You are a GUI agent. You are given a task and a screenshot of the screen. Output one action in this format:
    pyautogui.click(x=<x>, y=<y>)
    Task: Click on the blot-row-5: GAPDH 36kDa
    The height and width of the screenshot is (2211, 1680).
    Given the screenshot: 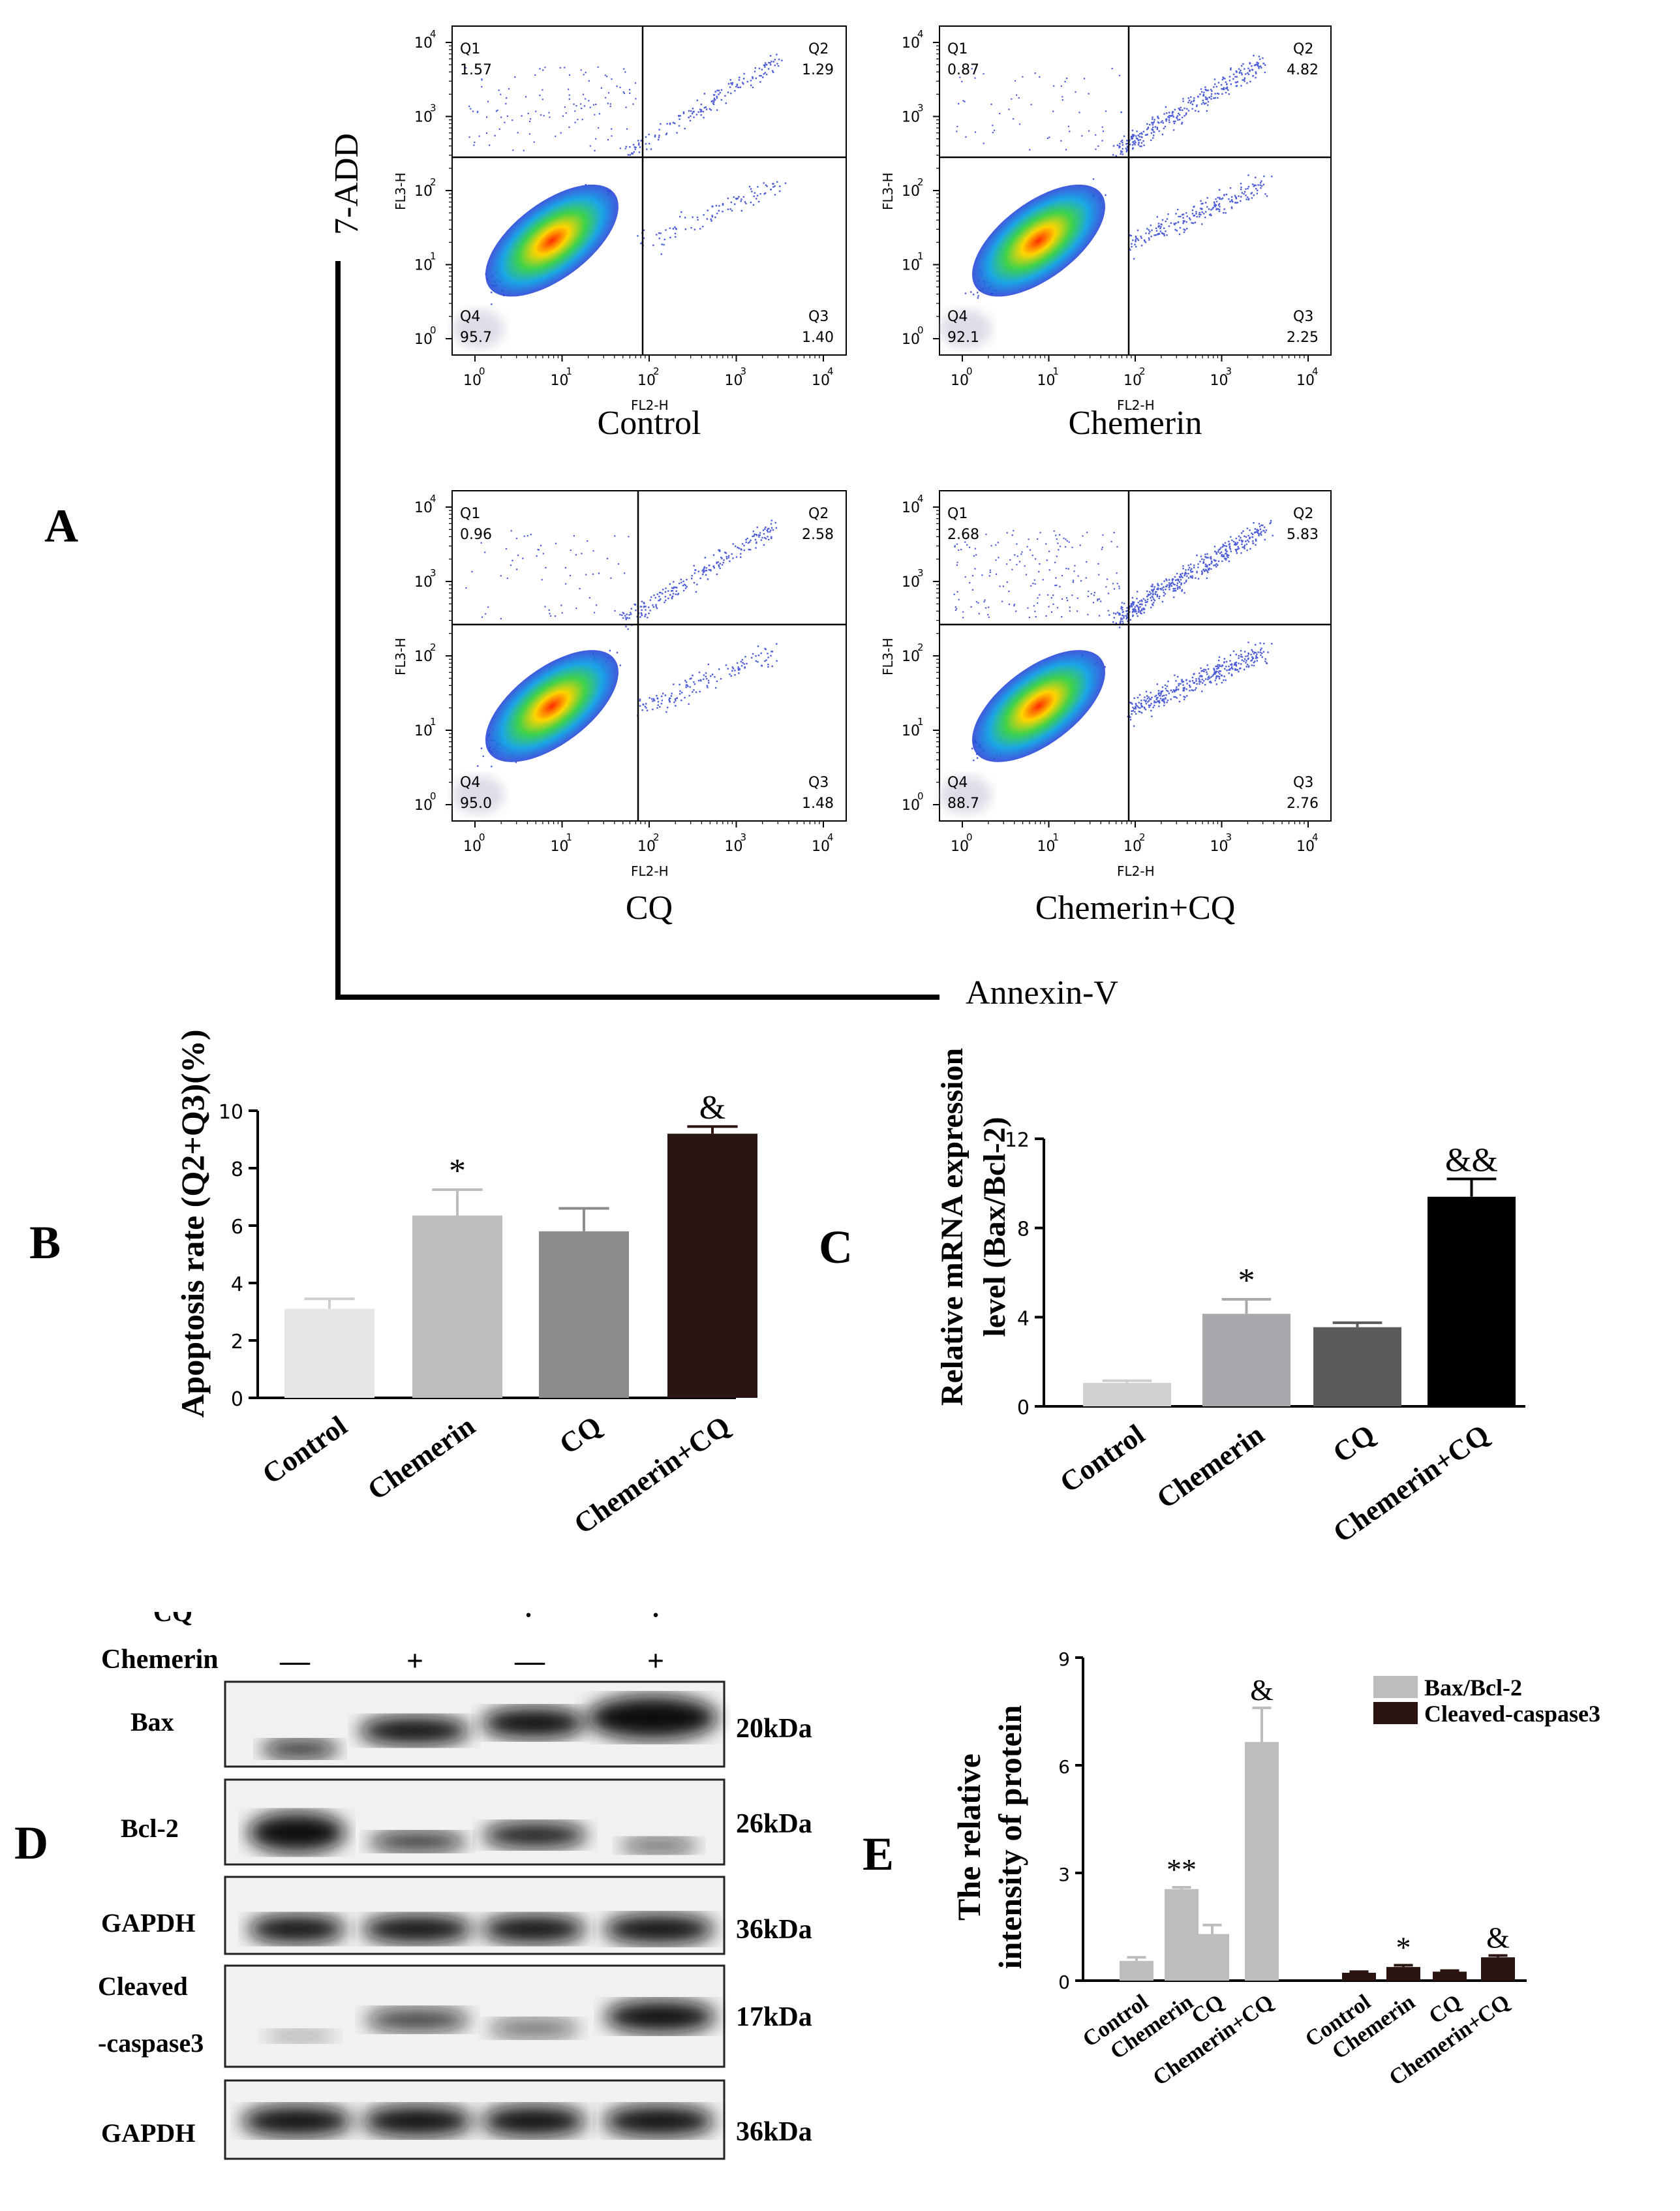 What is the action you would take?
    pyautogui.click(x=456, y=2119)
    